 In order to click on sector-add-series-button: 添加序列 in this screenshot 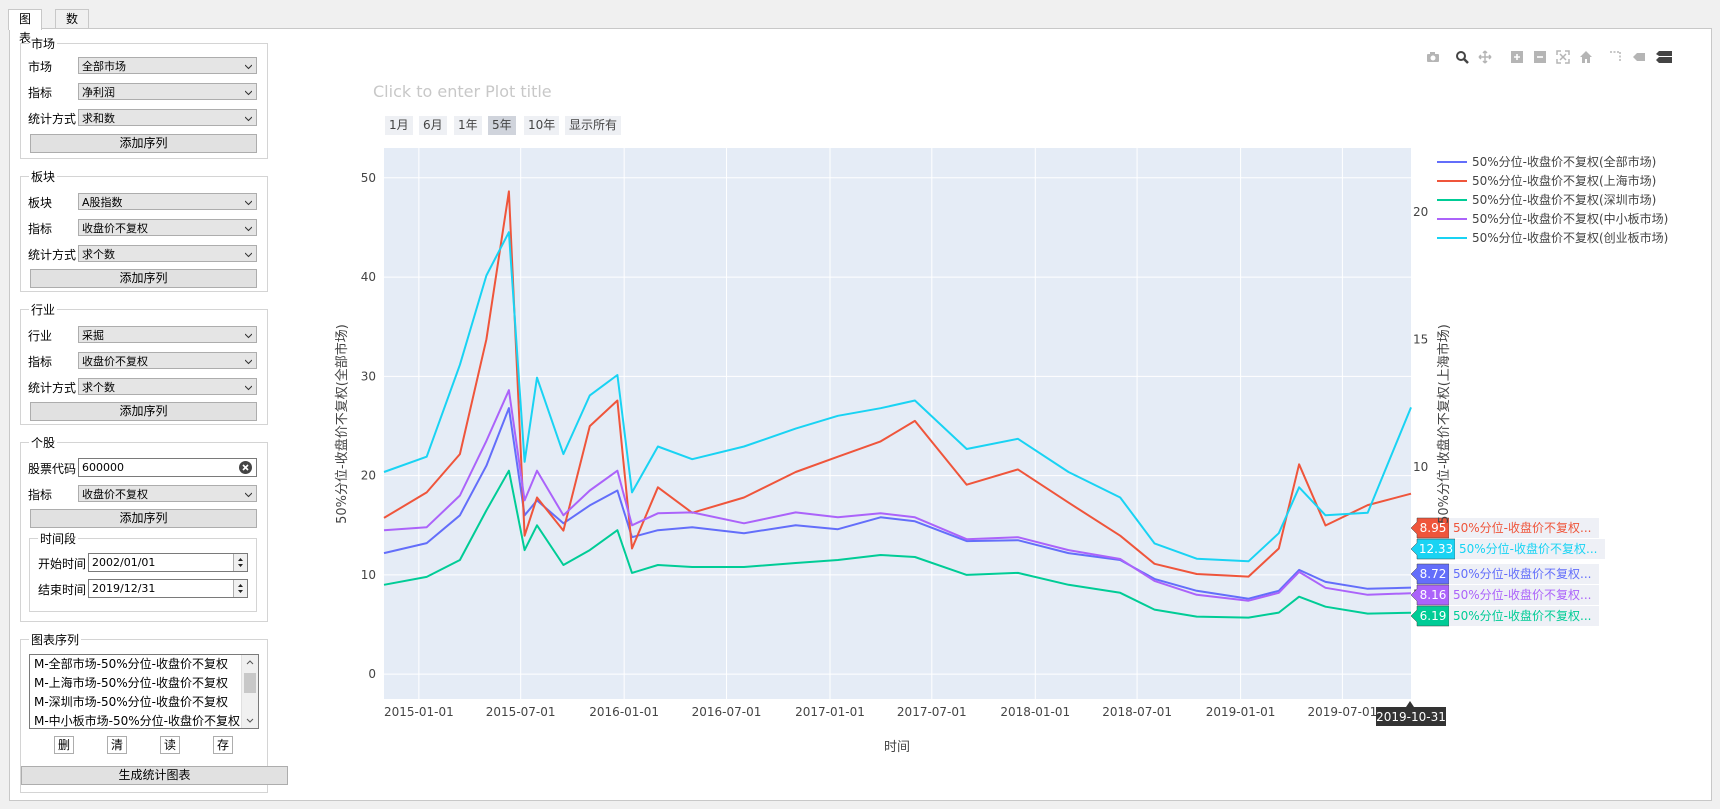, I will do `click(143, 278)`.